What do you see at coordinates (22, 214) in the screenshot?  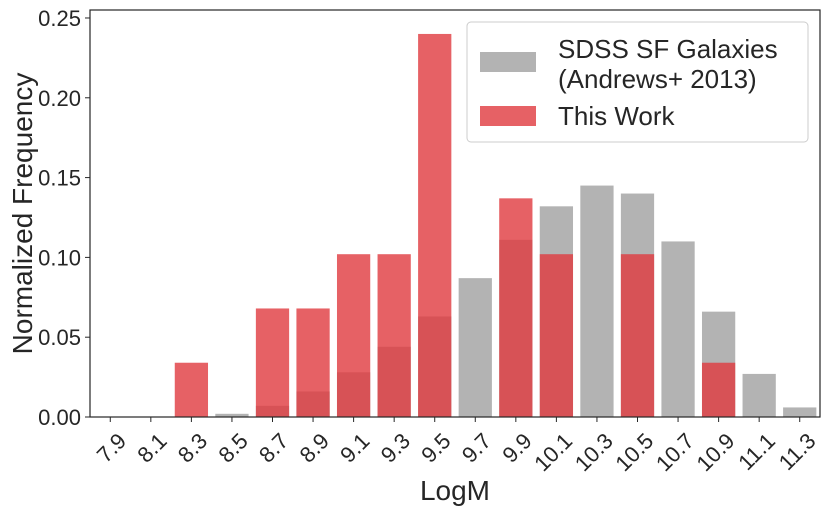 I see `y-axis-label: Normalized Frequency` at bounding box center [22, 214].